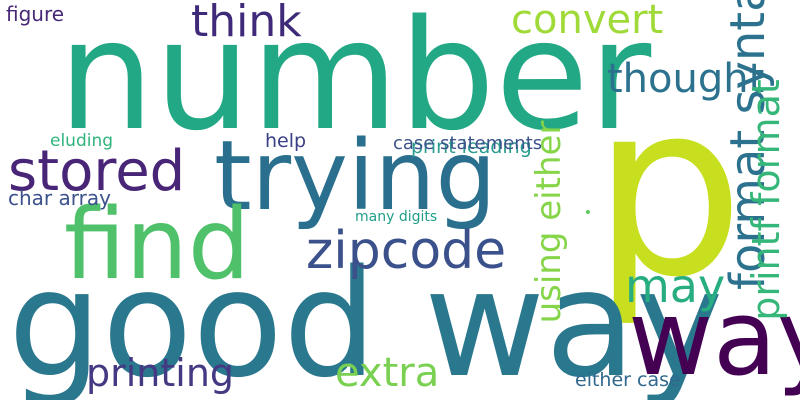 The image size is (800, 400). I want to click on word-bullet: case statements, so click(468, 143).